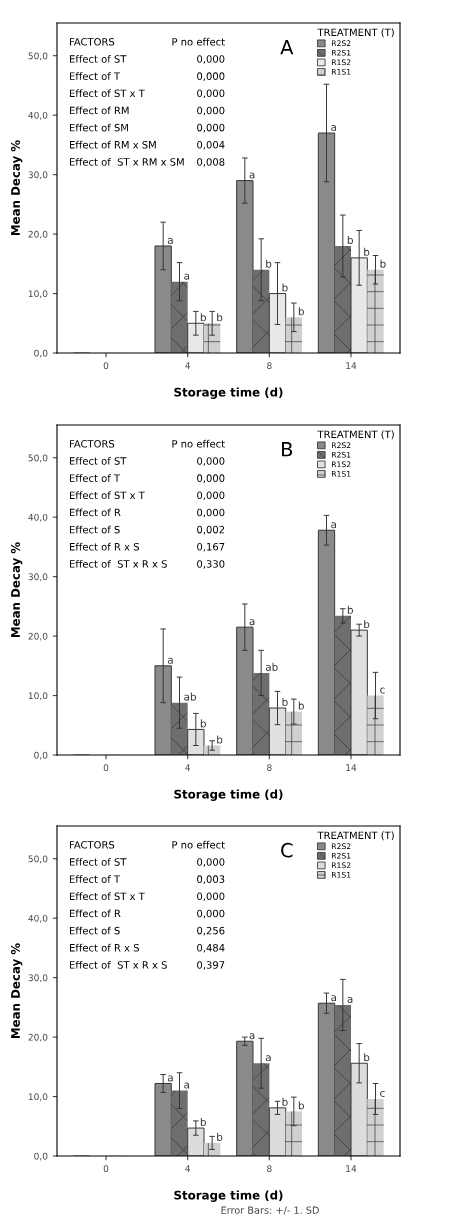 This screenshot has height=1230, width=450. I want to click on text: B, so click(287, 449).